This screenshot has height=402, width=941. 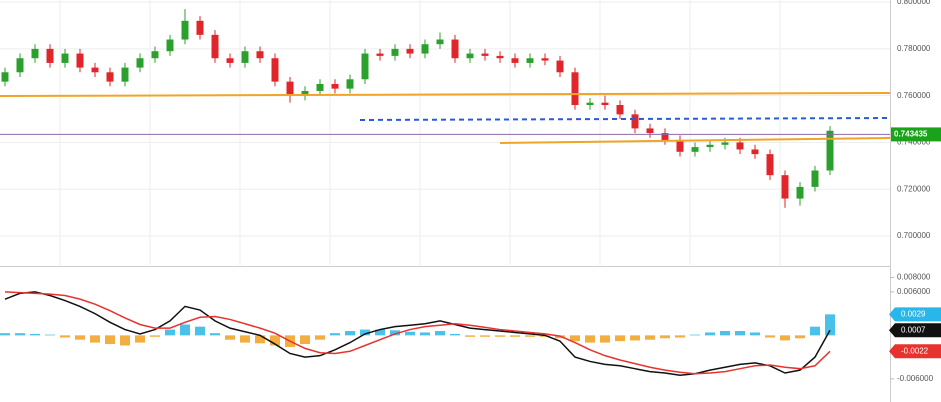 What do you see at coordinates (625, 119) in the screenshot?
I see `dashed-level` at bounding box center [625, 119].